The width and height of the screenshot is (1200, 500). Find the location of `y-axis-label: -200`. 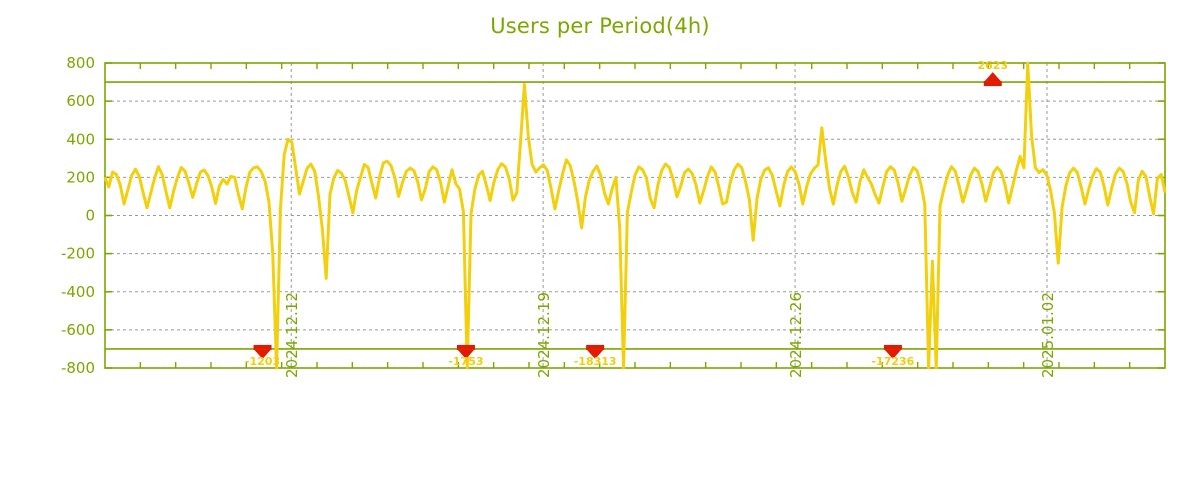

y-axis-label: -200 is located at coordinates (78, 254).